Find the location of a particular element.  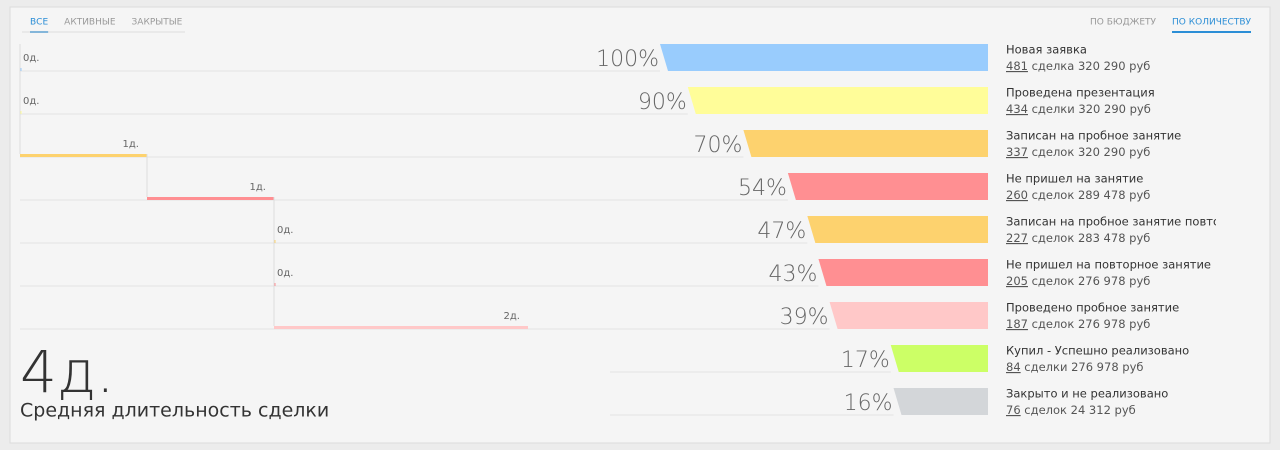

stage-details: 481 сделка 320 290 руб is located at coordinates (1078, 66).